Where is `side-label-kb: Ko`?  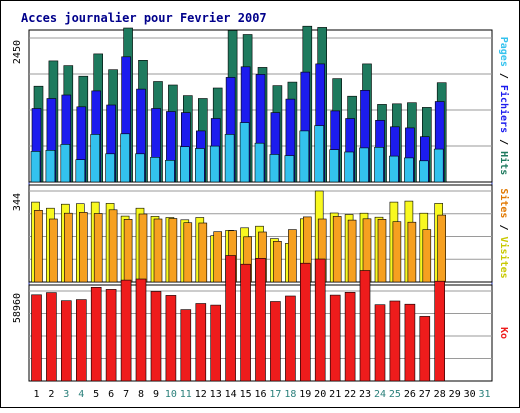 side-label-kb: Ko is located at coordinates (503, 333).